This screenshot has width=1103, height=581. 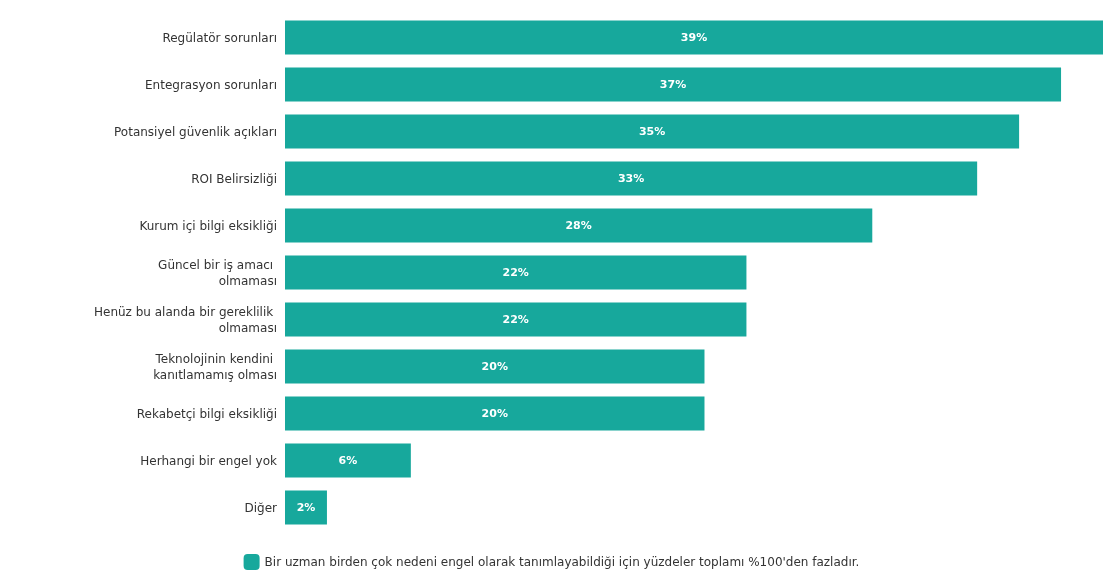 What do you see at coordinates (208, 225) in the screenshot?
I see `y-tick-label: Kurum içi bilgi eksikliği` at bounding box center [208, 225].